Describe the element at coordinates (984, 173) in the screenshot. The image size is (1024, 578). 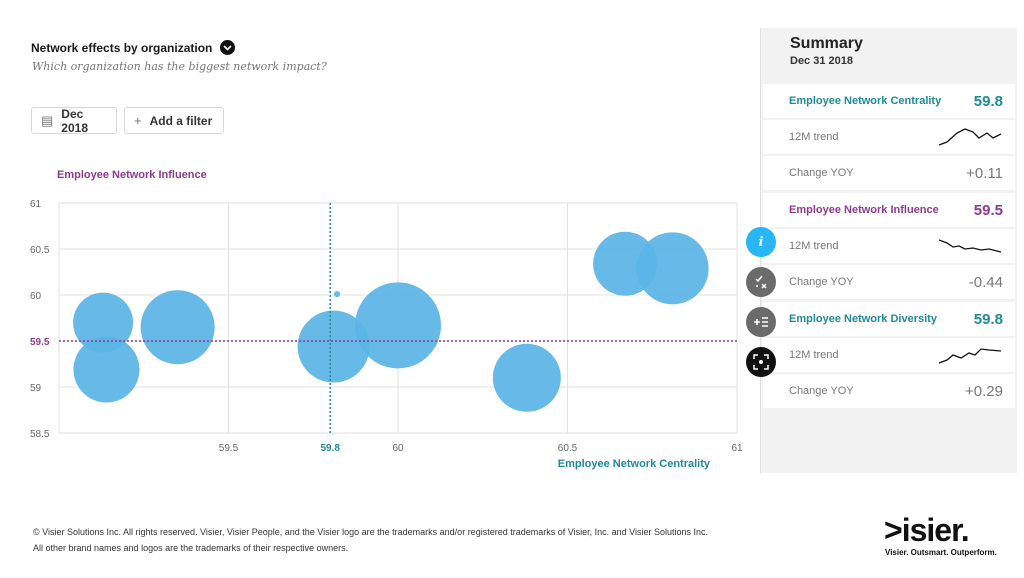
I see `change-value: +0.11` at that location.